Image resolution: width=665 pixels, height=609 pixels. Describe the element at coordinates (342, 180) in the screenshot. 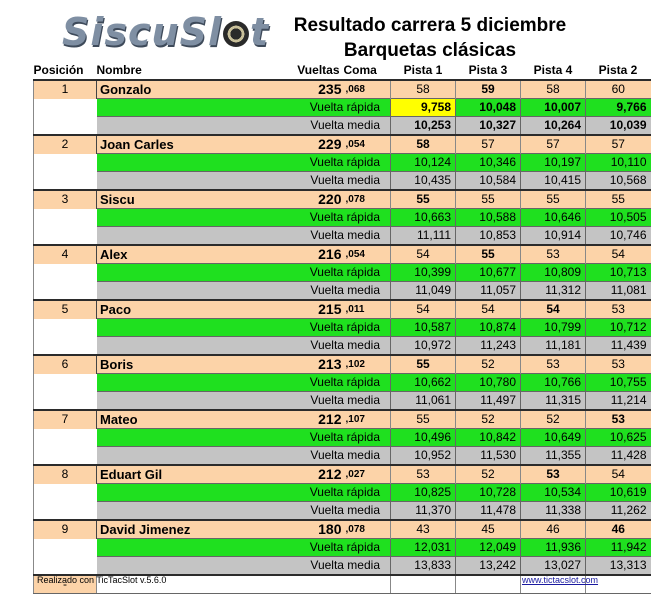

I see `avg-lap-row: Vuelta media 10,435 10,584 10,415 10,568` at that location.